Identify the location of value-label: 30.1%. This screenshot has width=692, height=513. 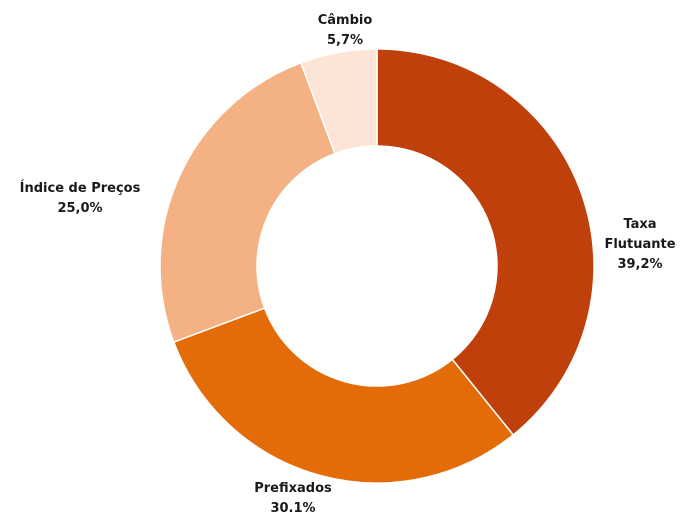
(293, 507).